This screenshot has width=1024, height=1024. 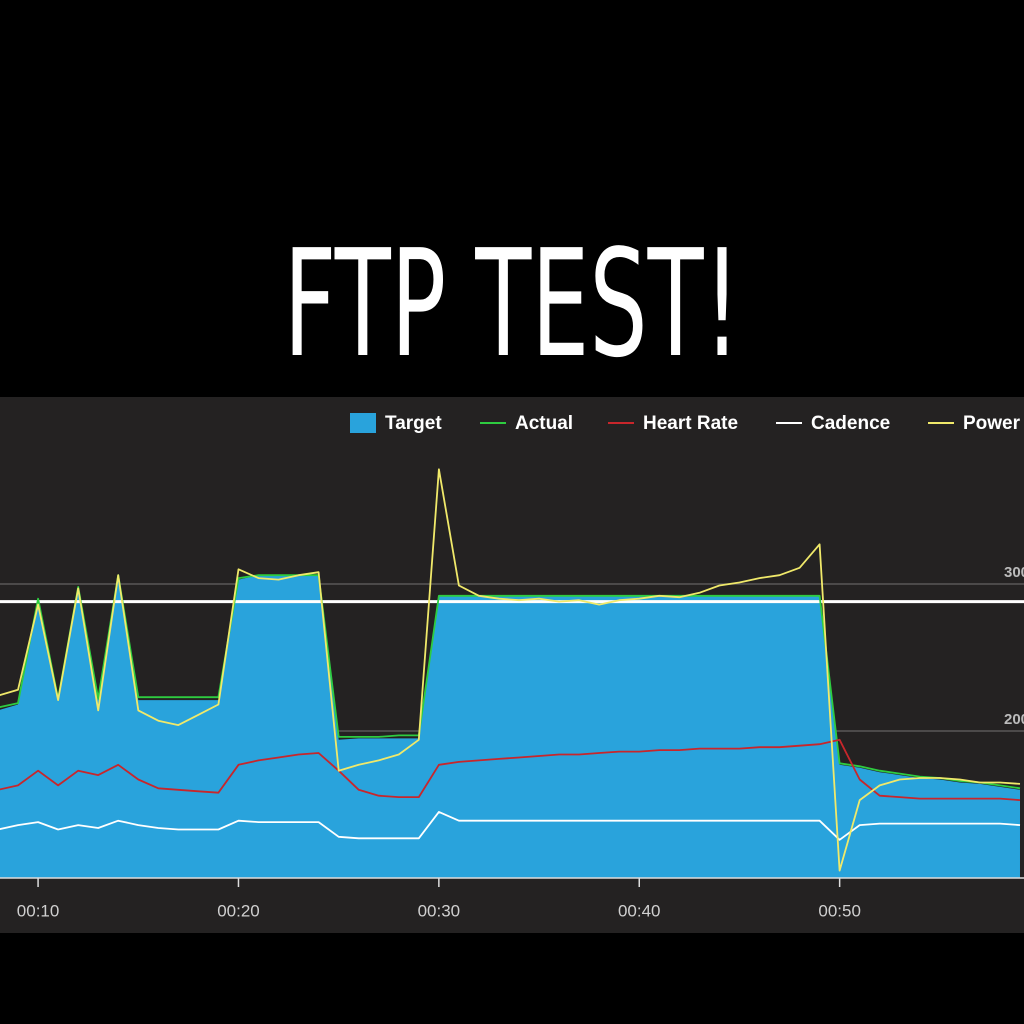 I want to click on x-tick-label: 00:30, so click(x=439, y=910).